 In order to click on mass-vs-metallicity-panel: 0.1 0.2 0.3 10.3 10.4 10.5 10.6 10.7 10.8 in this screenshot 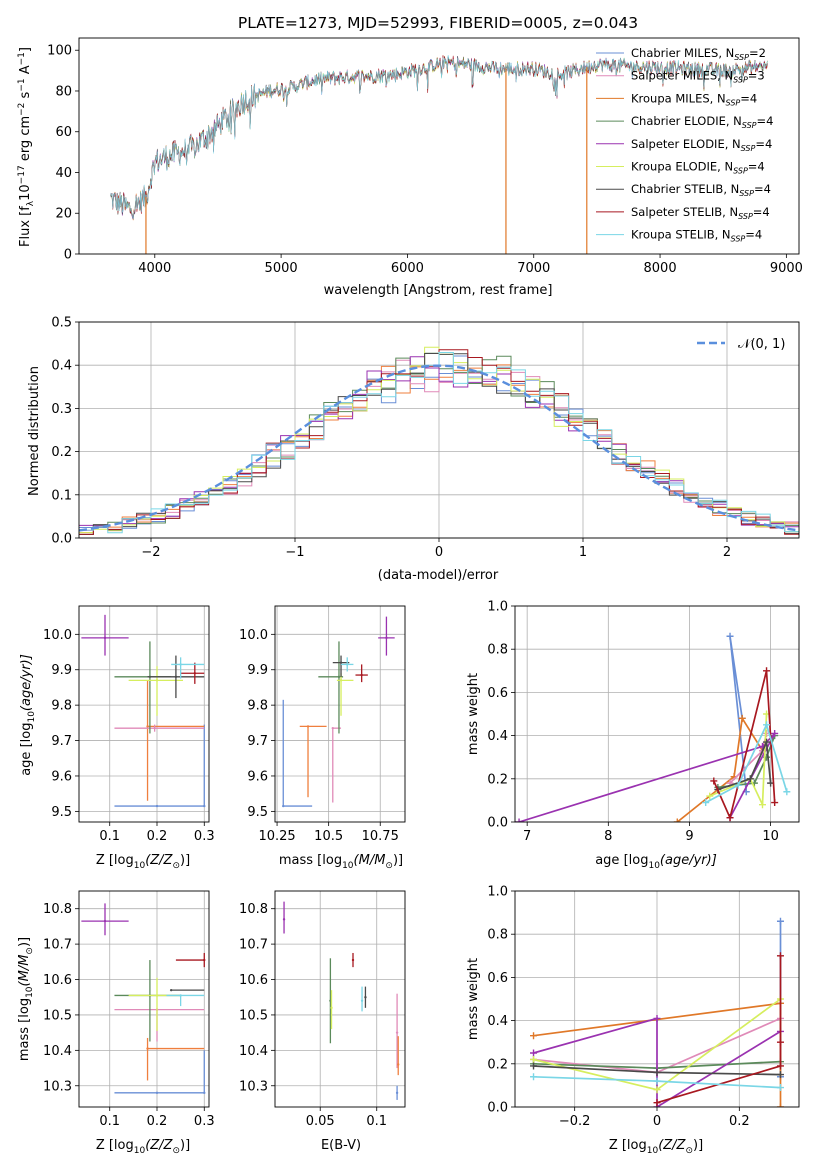, I will do `click(129, 1009)`.